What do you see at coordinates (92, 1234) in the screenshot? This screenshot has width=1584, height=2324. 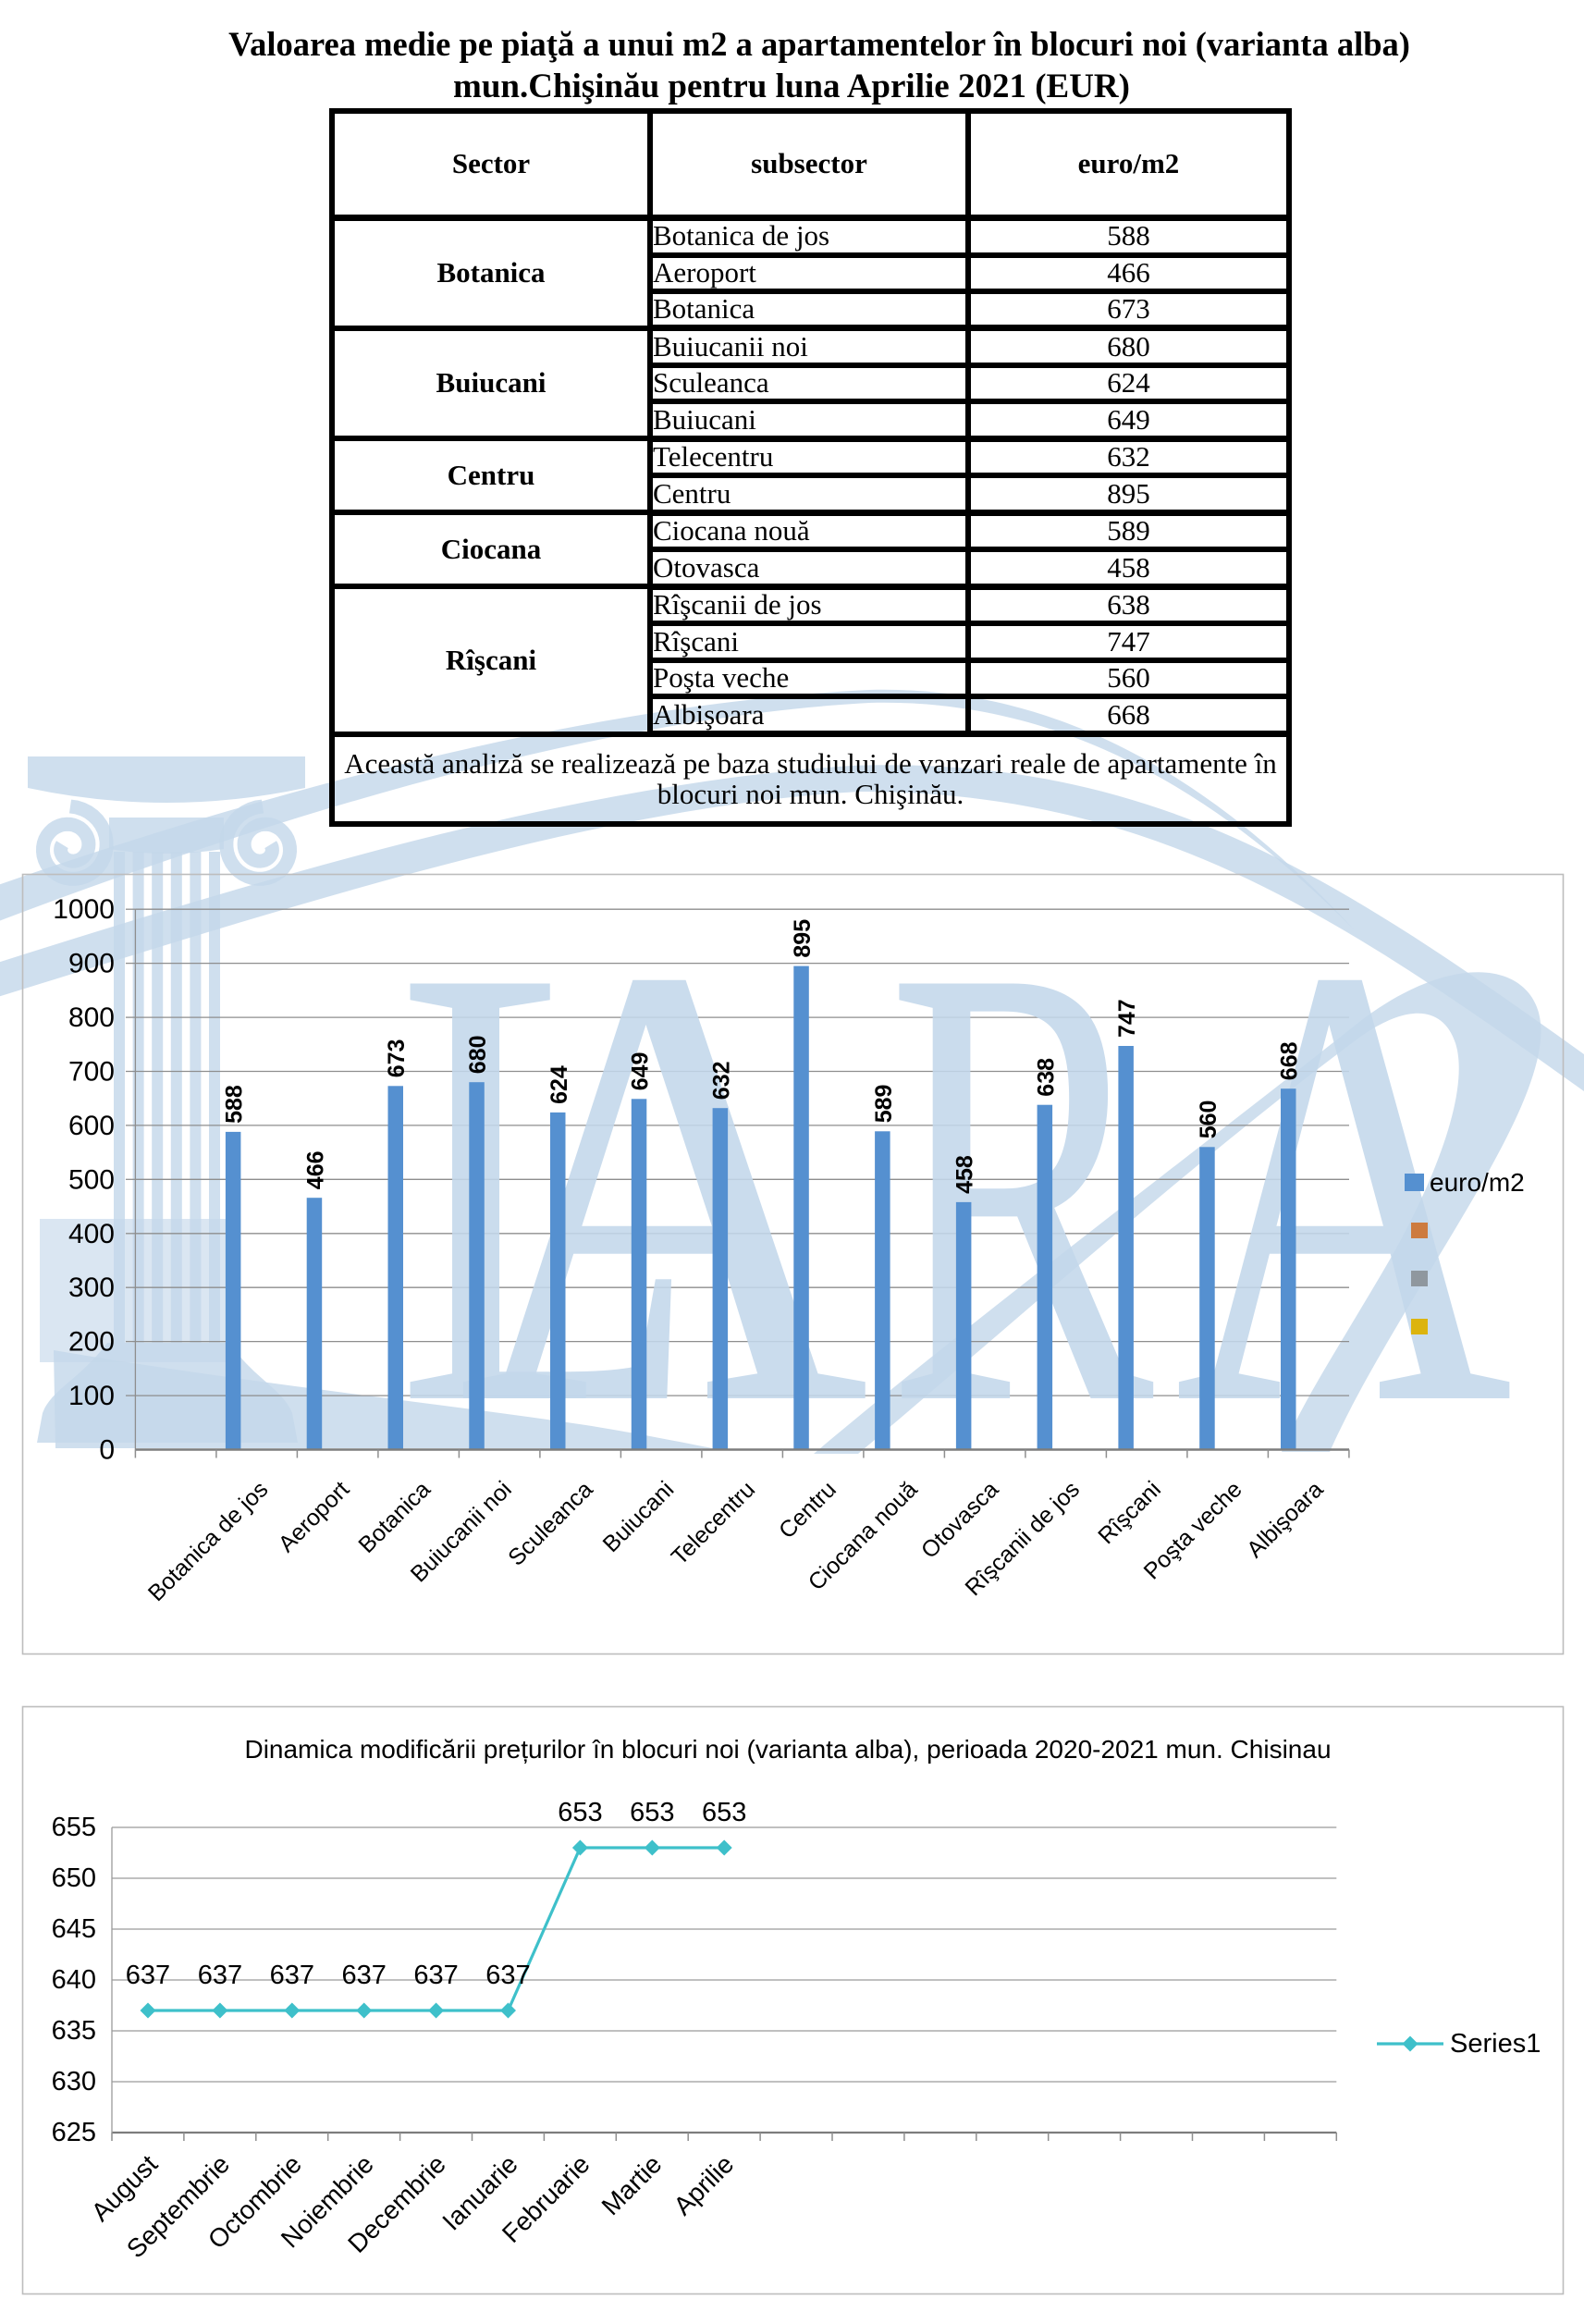 I see `svg-text: 400` at bounding box center [92, 1234].